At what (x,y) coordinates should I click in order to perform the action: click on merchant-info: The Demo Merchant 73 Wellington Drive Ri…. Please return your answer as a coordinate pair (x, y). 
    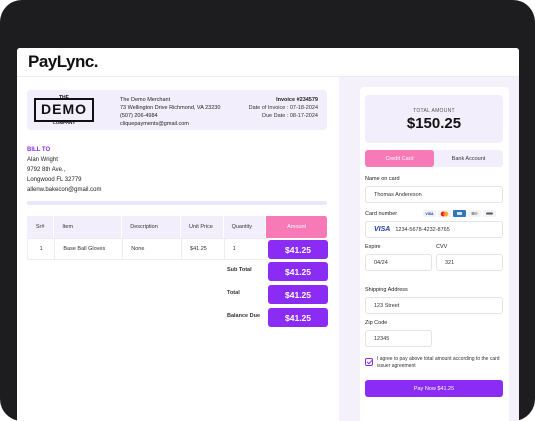
    Looking at the image, I should click on (170, 112).